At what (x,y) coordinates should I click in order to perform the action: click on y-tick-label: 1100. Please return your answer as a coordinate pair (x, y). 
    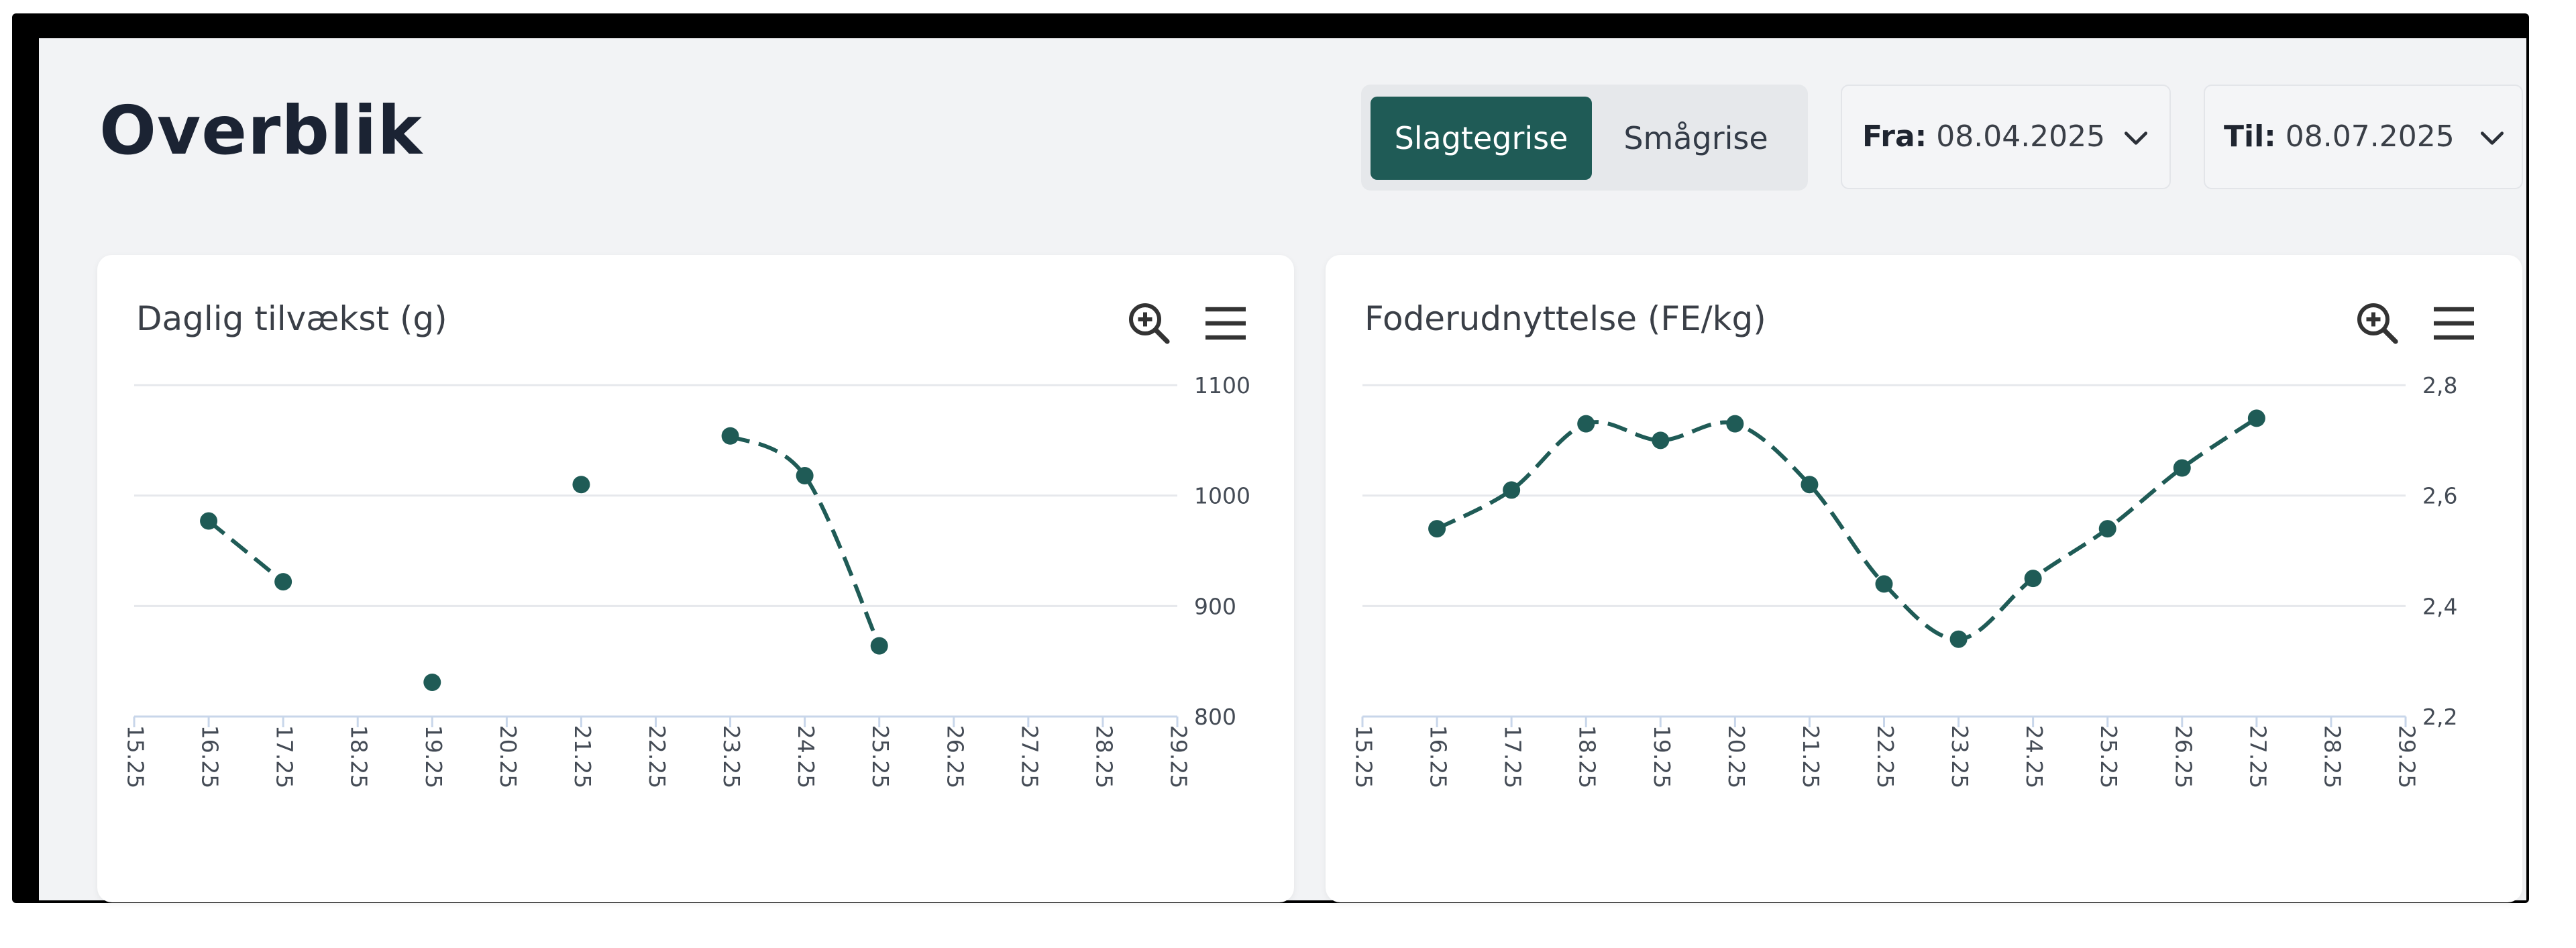
    Looking at the image, I should click on (1222, 385).